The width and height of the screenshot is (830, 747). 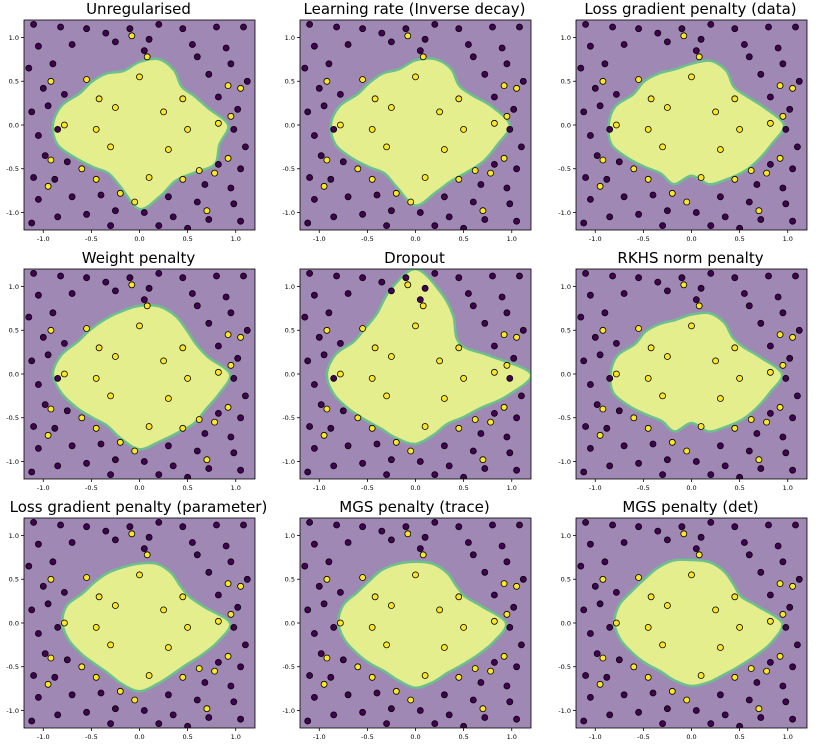 I want to click on y-tick-label: 0.5, so click(x=566, y=331).